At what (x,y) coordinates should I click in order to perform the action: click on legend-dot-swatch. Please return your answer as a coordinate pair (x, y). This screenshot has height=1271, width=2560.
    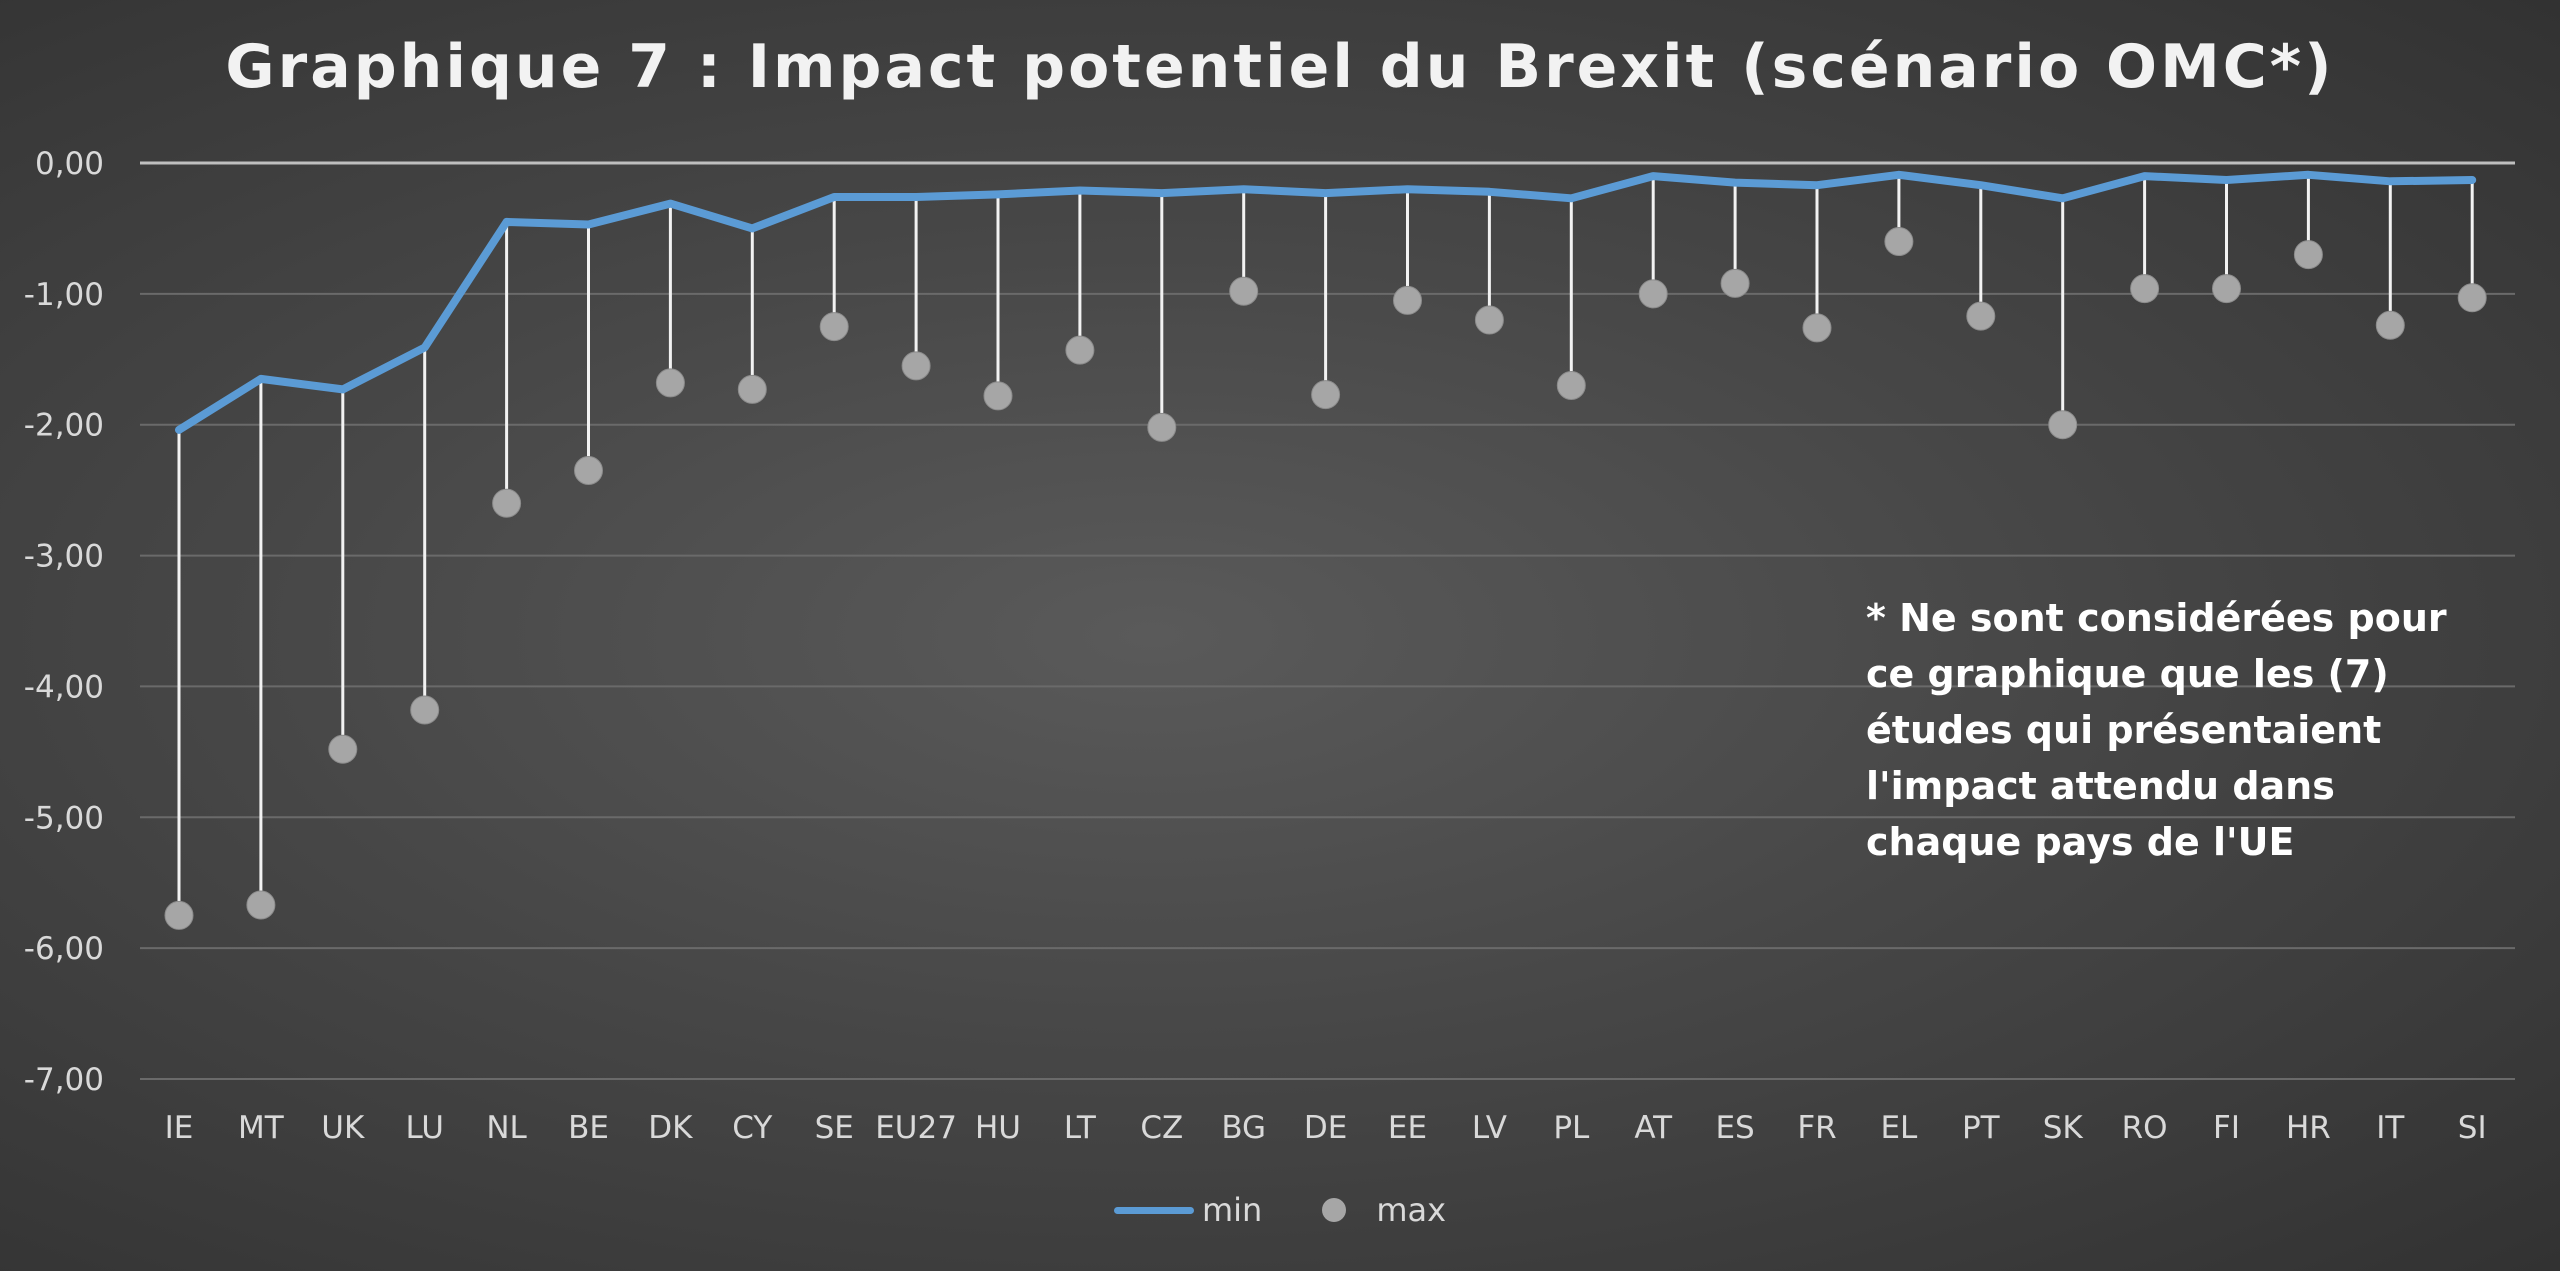
    Looking at the image, I should click on (1334, 1210).